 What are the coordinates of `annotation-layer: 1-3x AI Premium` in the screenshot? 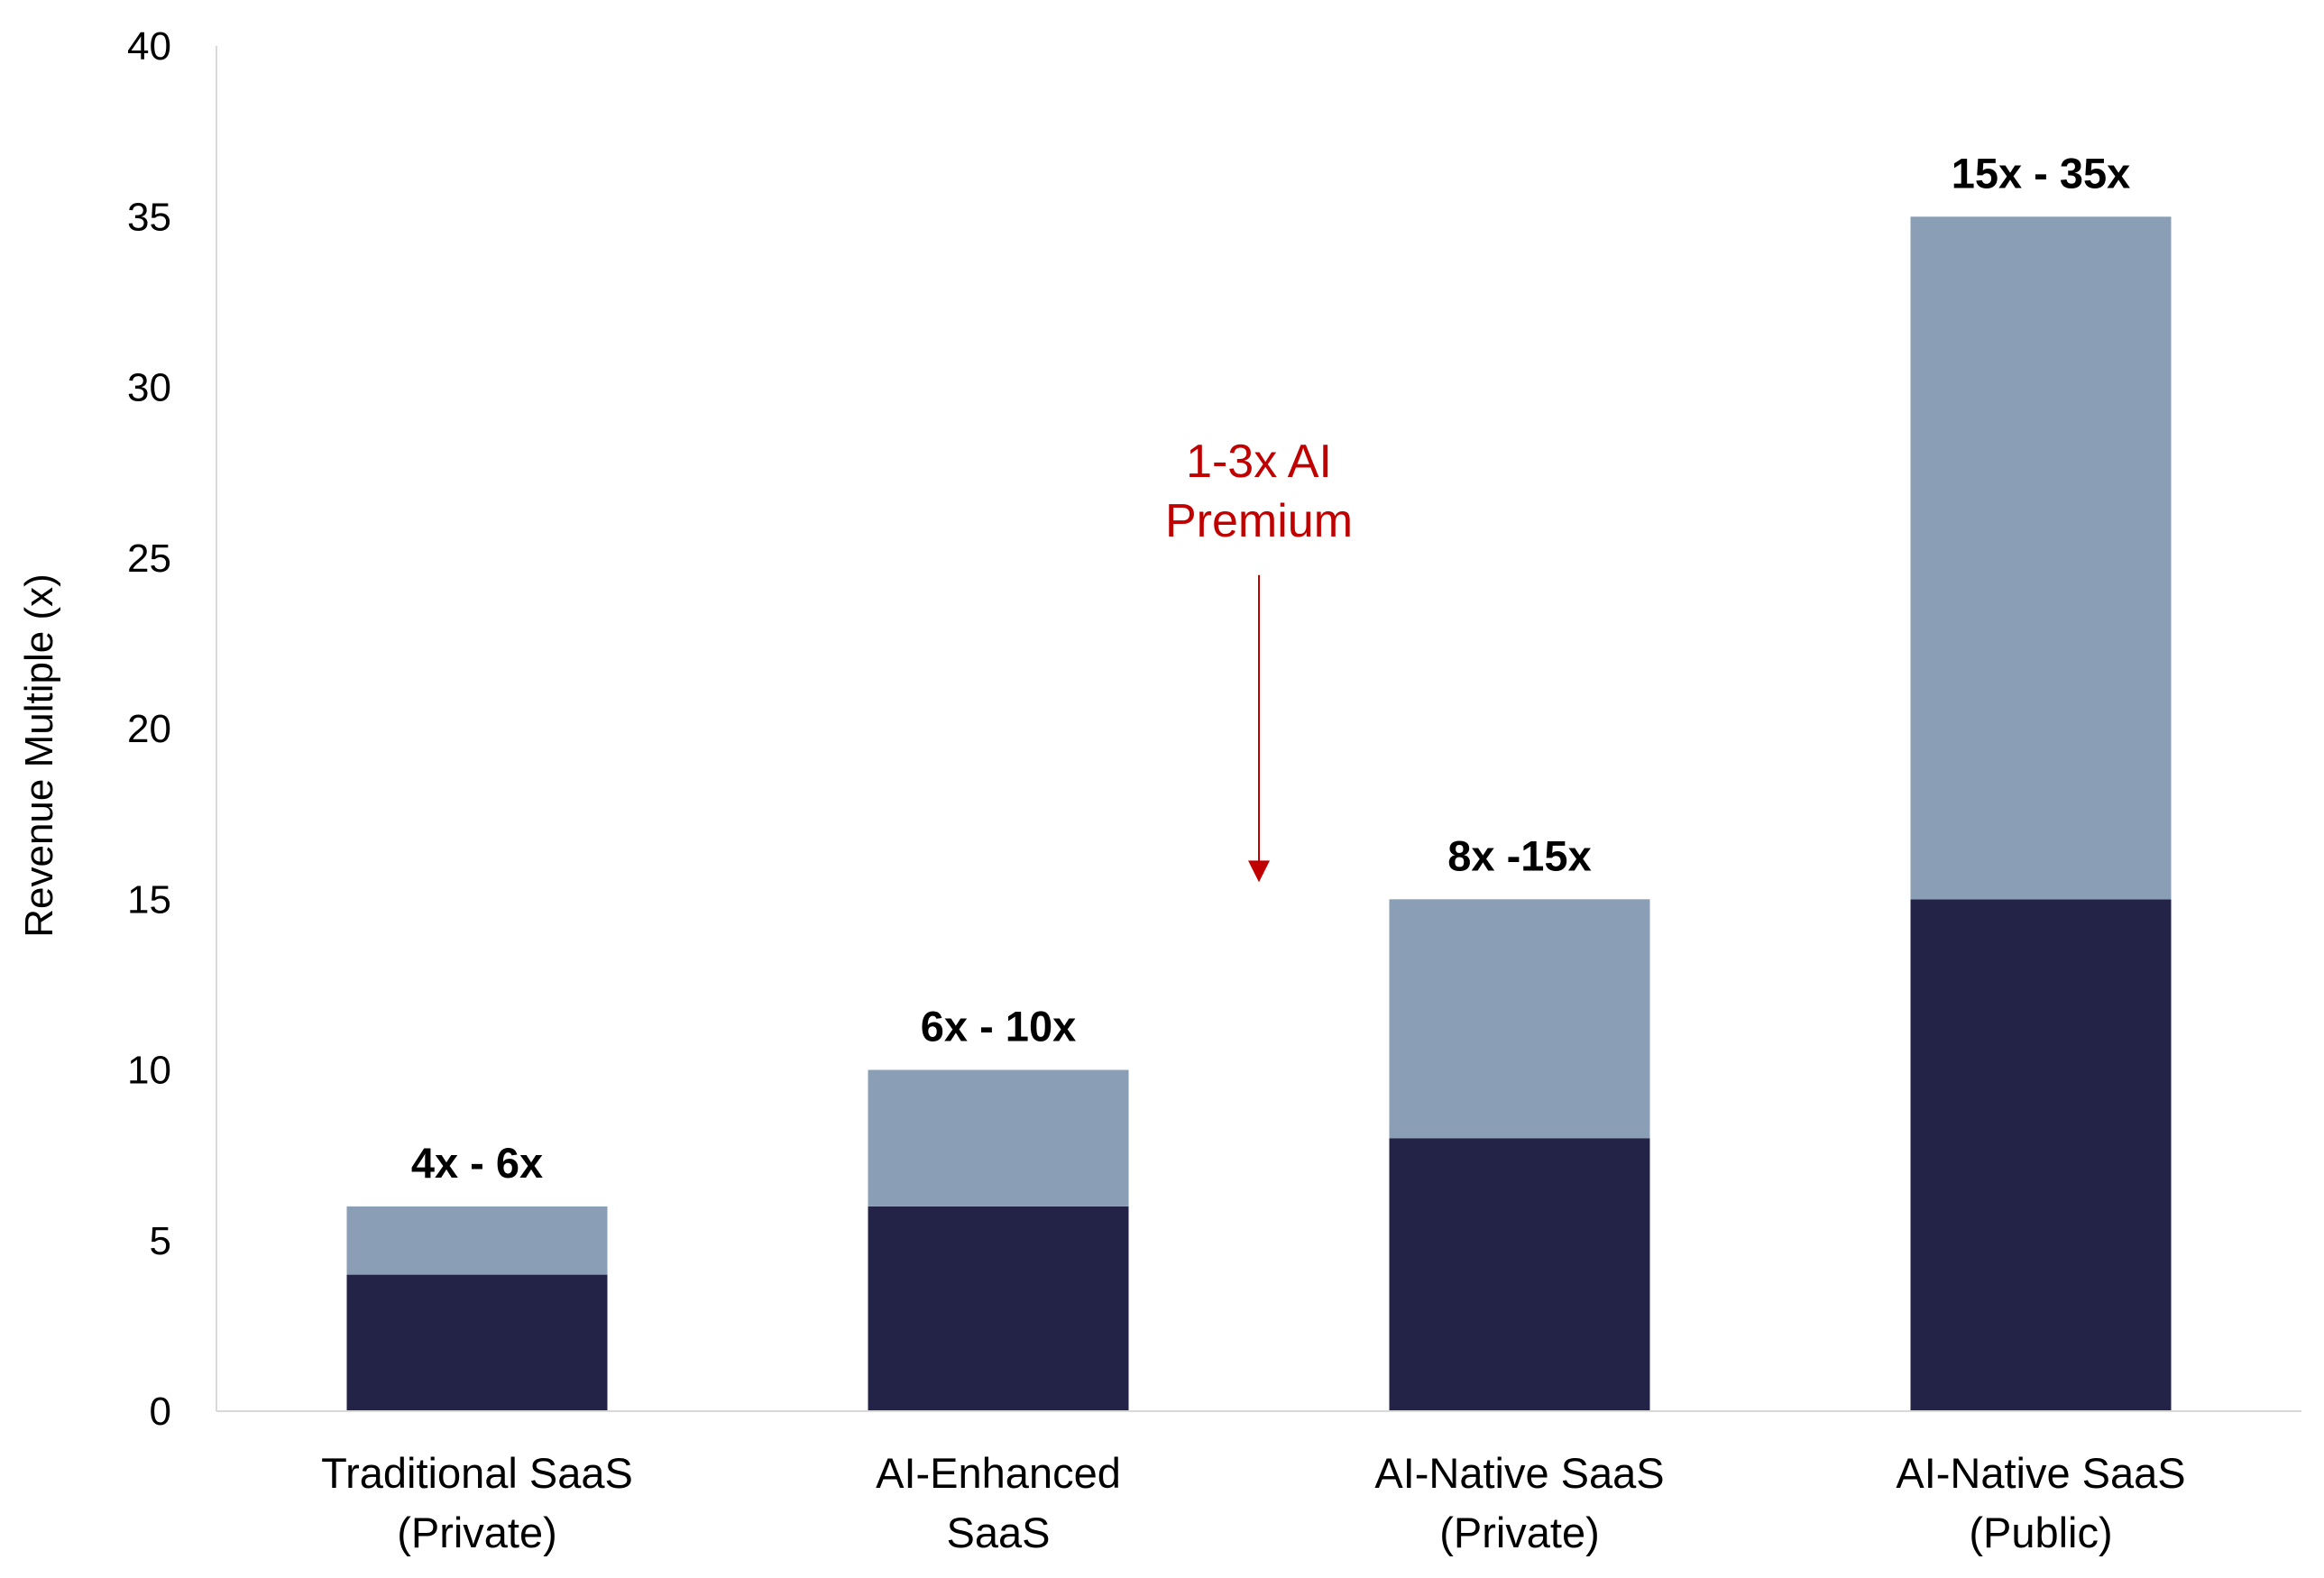 It's located at (1259, 659).